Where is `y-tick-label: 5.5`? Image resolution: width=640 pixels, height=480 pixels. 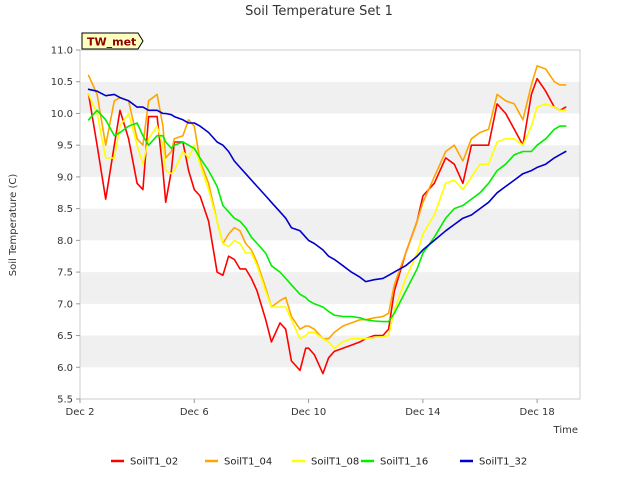
y-tick-label: 5.5 is located at coordinates (65, 400).